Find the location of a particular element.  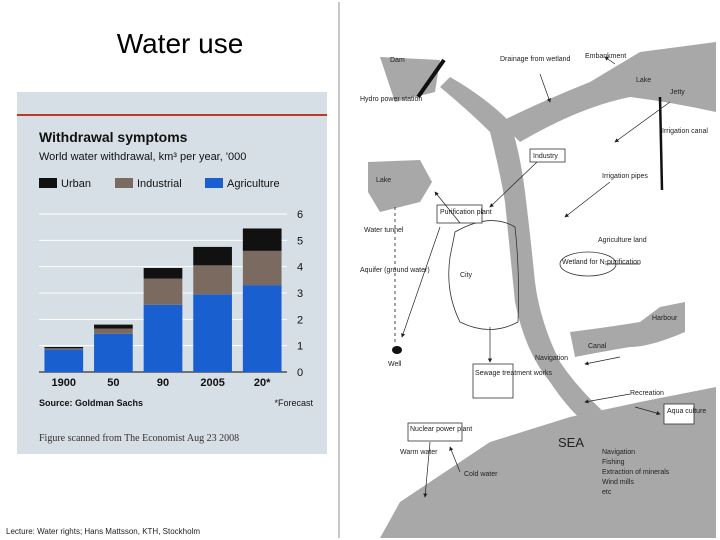

label-embankment: Embankment is located at coordinates (605, 56).